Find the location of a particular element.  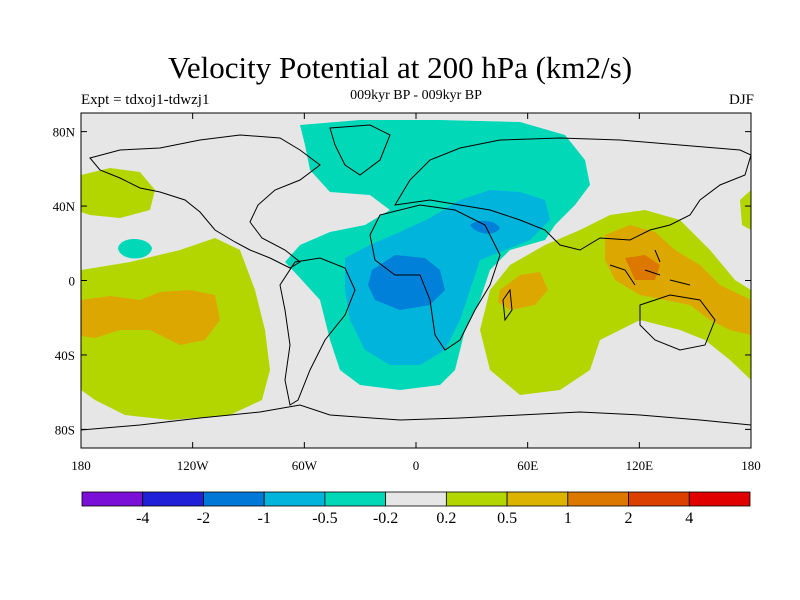

colorbar-level-label: -0.5 is located at coordinates (324, 518).